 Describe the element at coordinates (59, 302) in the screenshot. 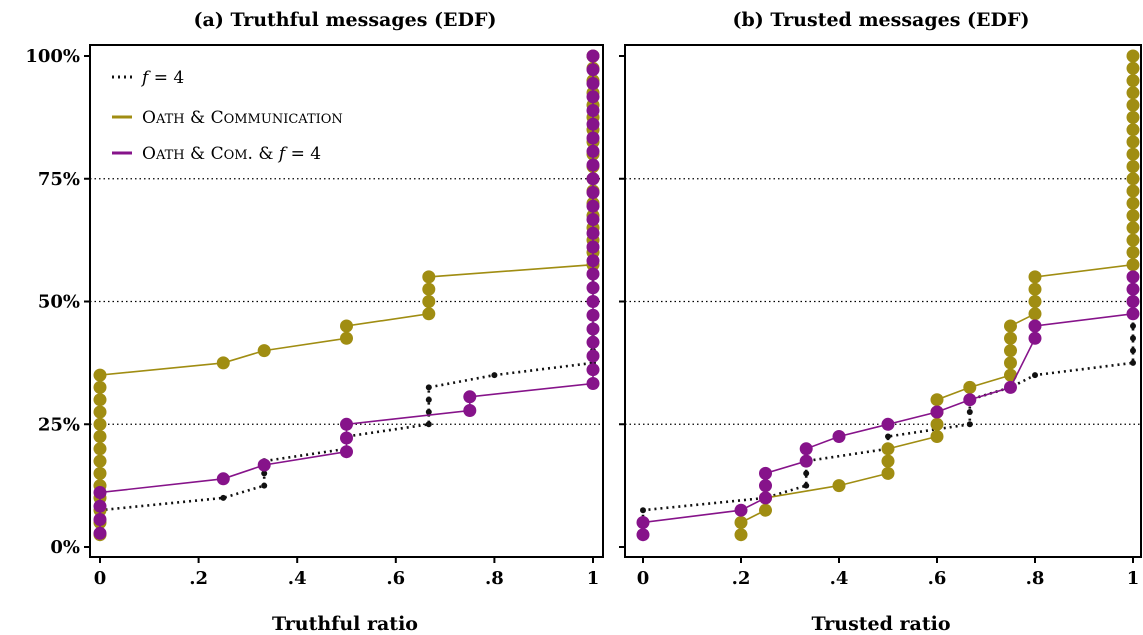

I see `y-tick-label: 50%` at that location.